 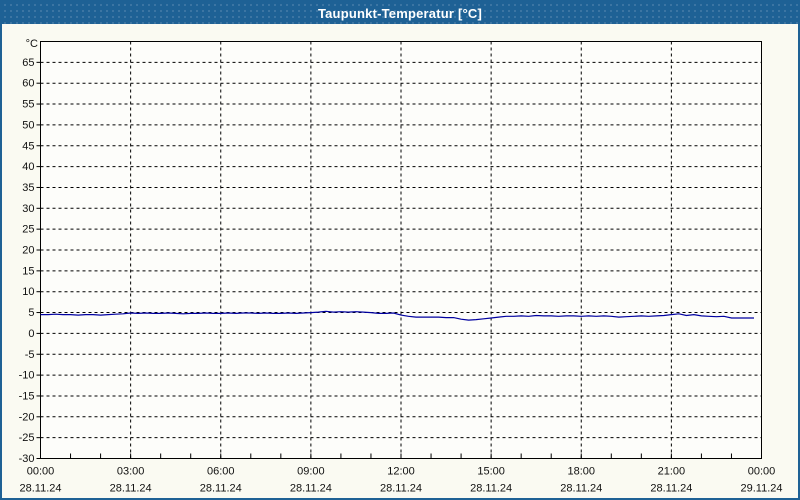 I want to click on x-tick-time-label: 09:00, so click(x=311, y=472).